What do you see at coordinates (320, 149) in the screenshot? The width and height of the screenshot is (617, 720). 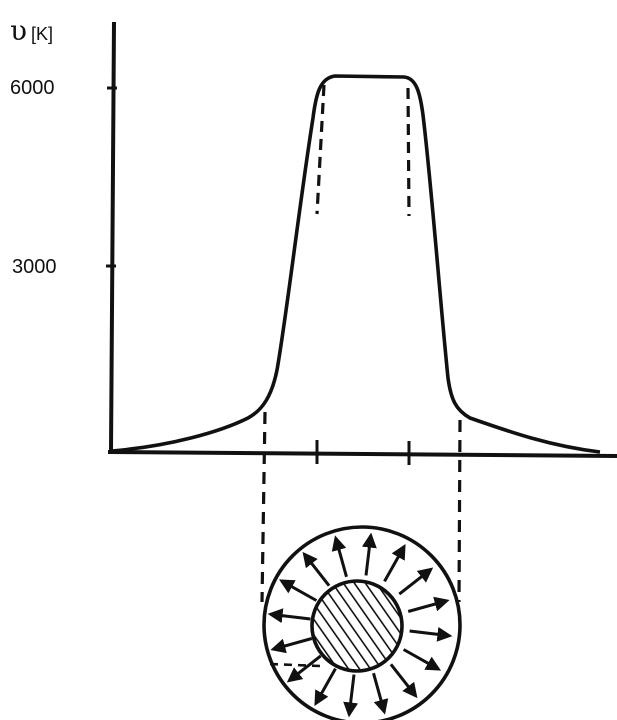 I see `plateau-guide-left` at bounding box center [320, 149].